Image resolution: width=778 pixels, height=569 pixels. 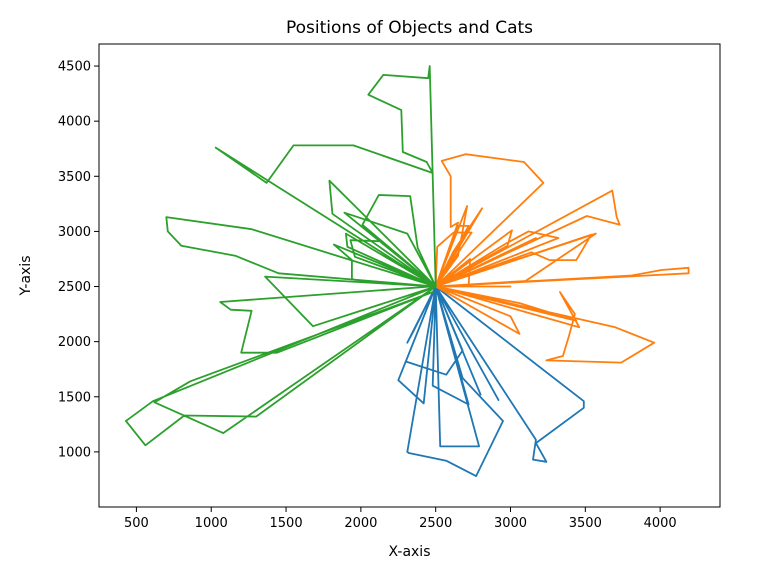 What do you see at coordinates (435, 523) in the screenshot?
I see `x-tick-label: 2500` at bounding box center [435, 523].